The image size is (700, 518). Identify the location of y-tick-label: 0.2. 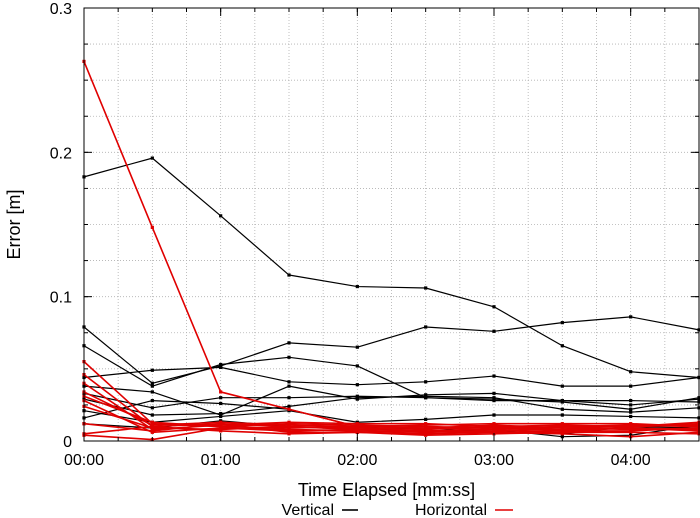
(61, 153).